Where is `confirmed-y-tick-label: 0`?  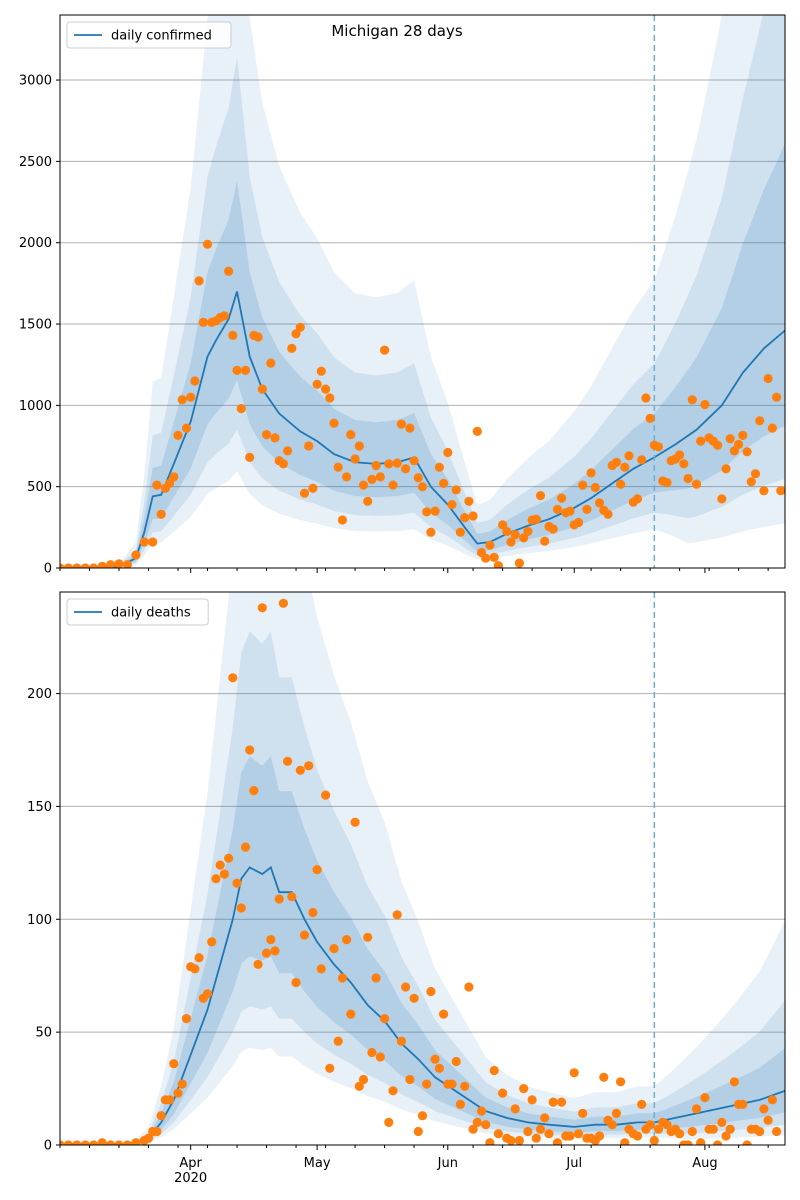
confirmed-y-tick-label: 0 is located at coordinates (48, 569).